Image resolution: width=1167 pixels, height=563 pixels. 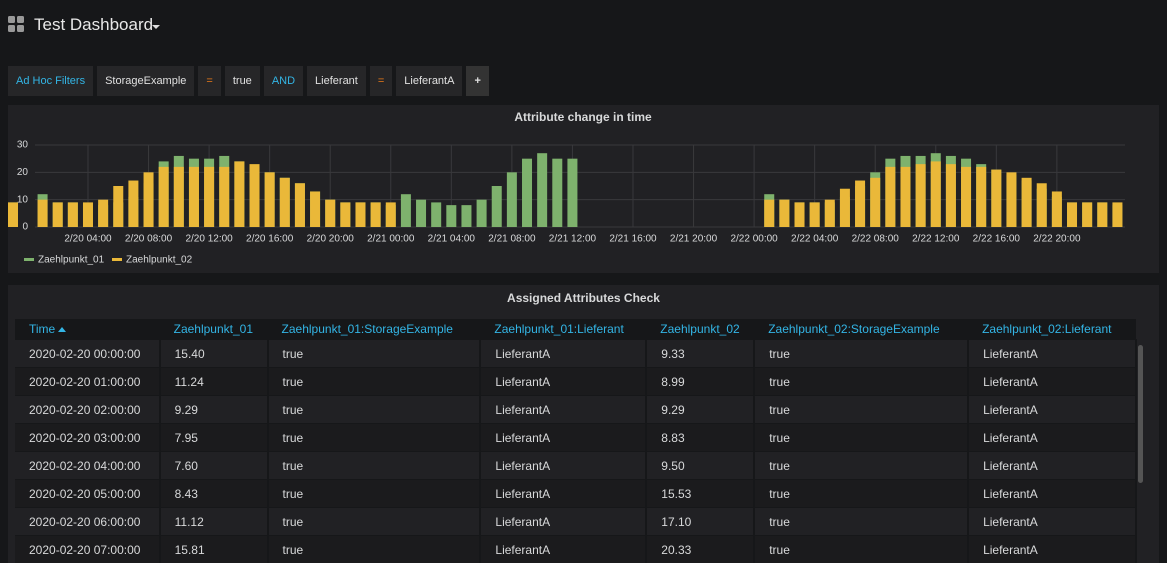 What do you see at coordinates (700, 354) in the screenshot?
I see `table-cell: 9.33` at bounding box center [700, 354].